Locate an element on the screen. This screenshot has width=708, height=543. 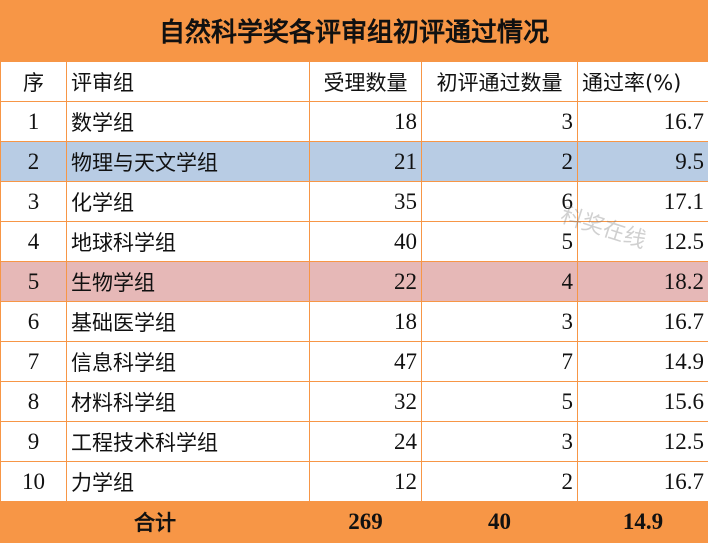
header-rate: 通过率(%) is located at coordinates (643, 82).